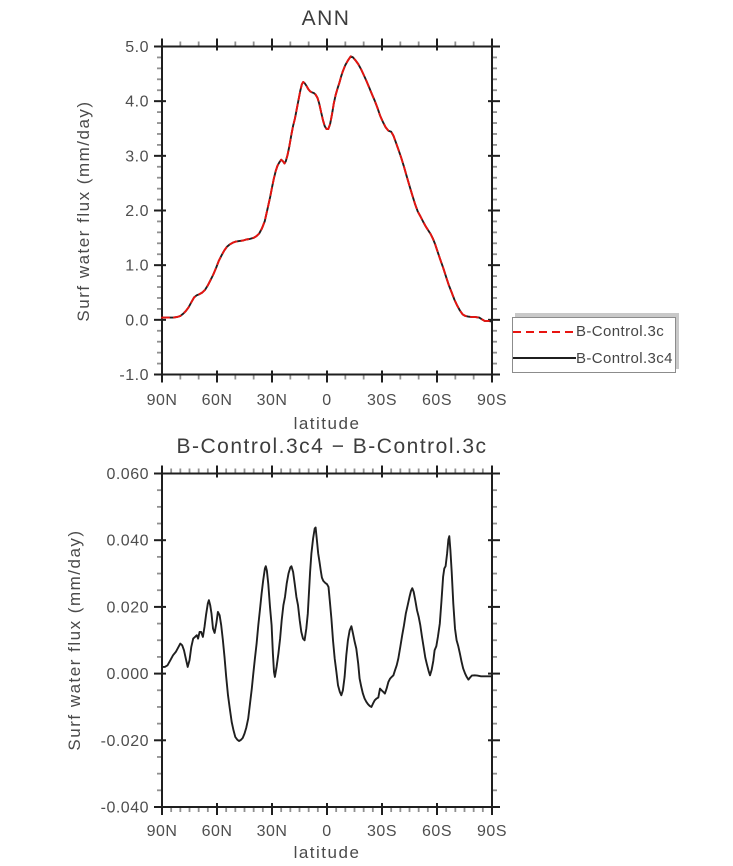  Describe the element at coordinates (127, 674) in the screenshot. I see `y-tick-label: 0.000` at that location.